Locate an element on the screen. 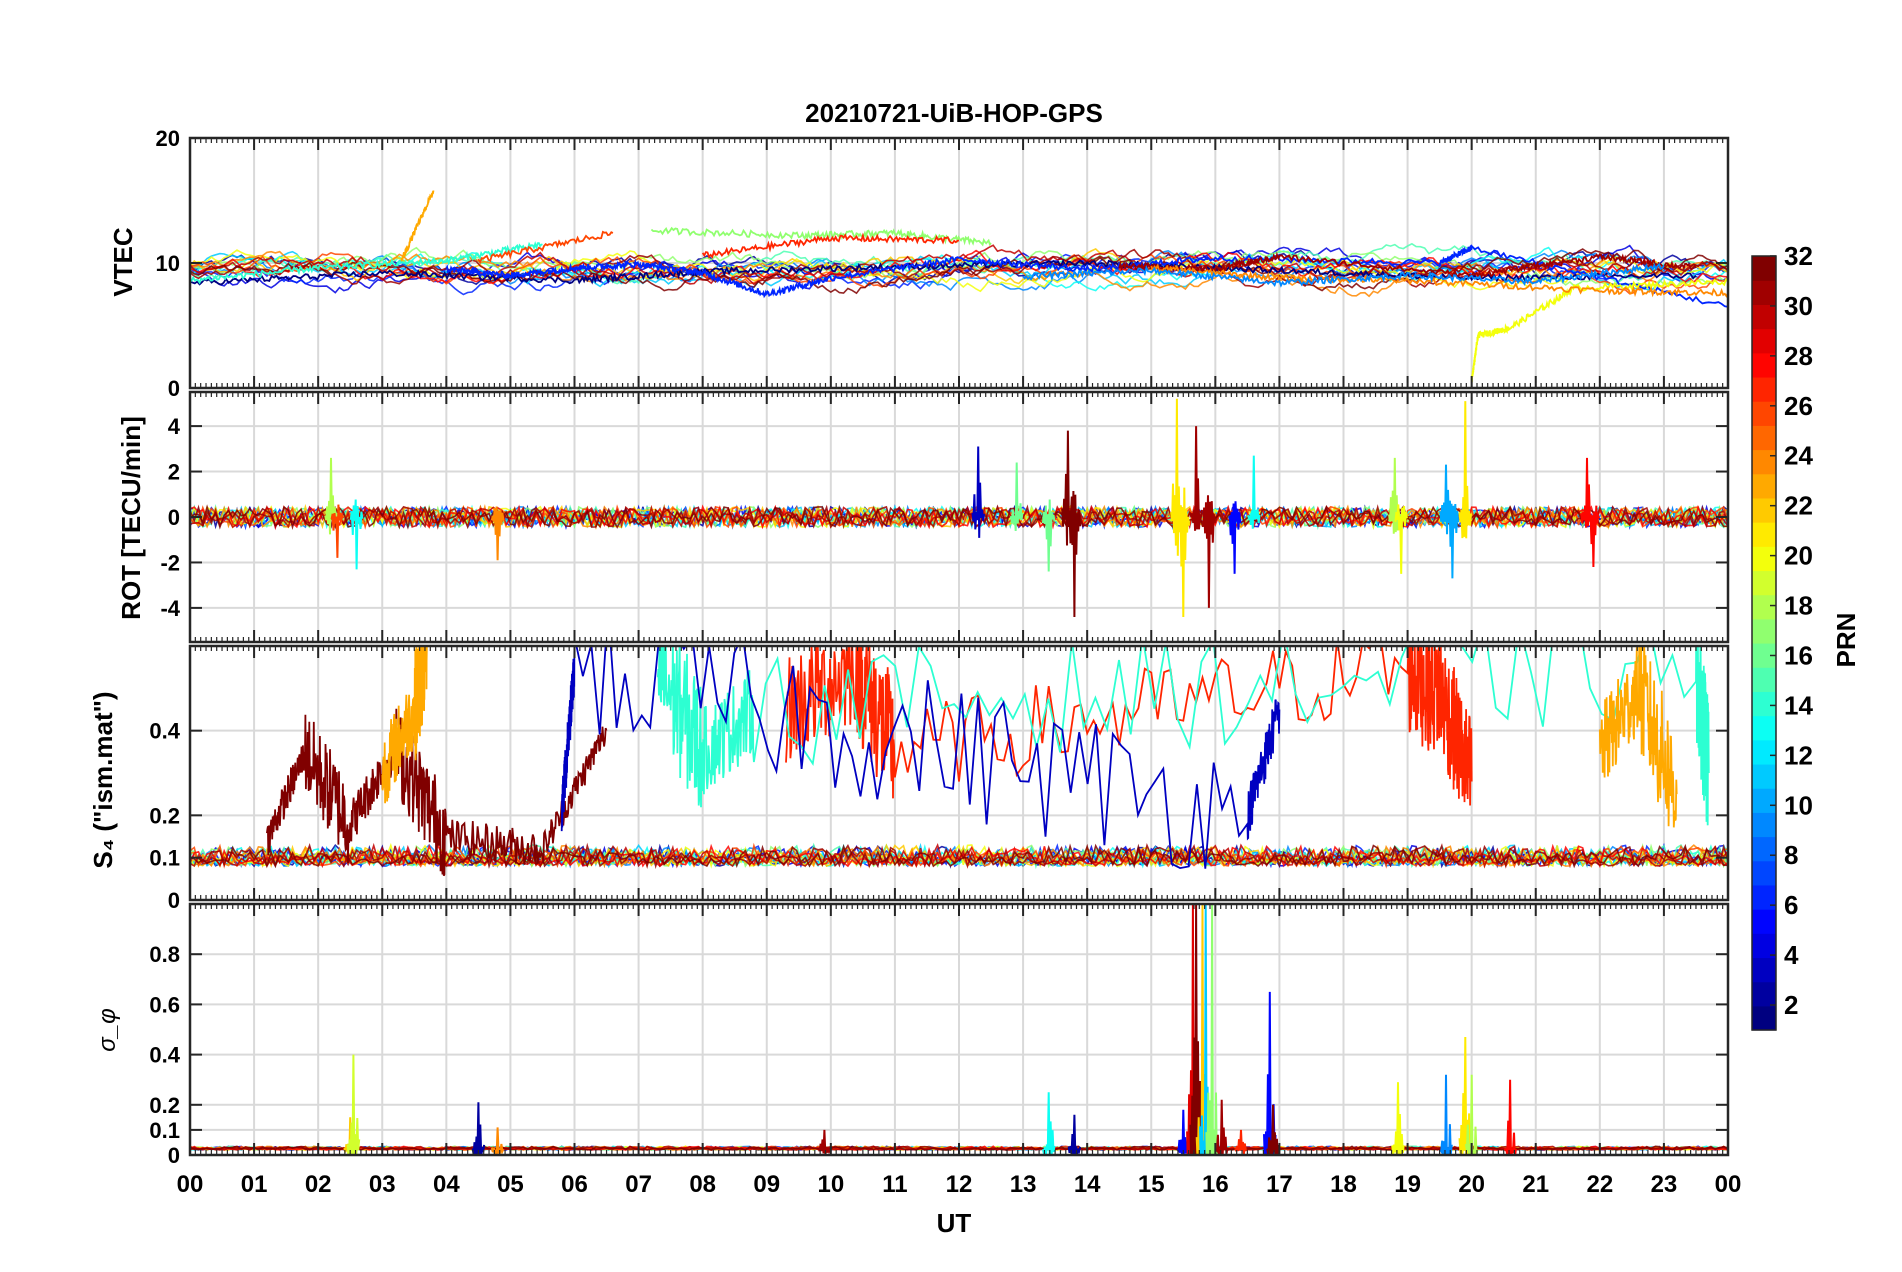 This screenshot has width=1902, height=1272. s4-ytick-label-1: 0.1 is located at coordinates (164, 858).